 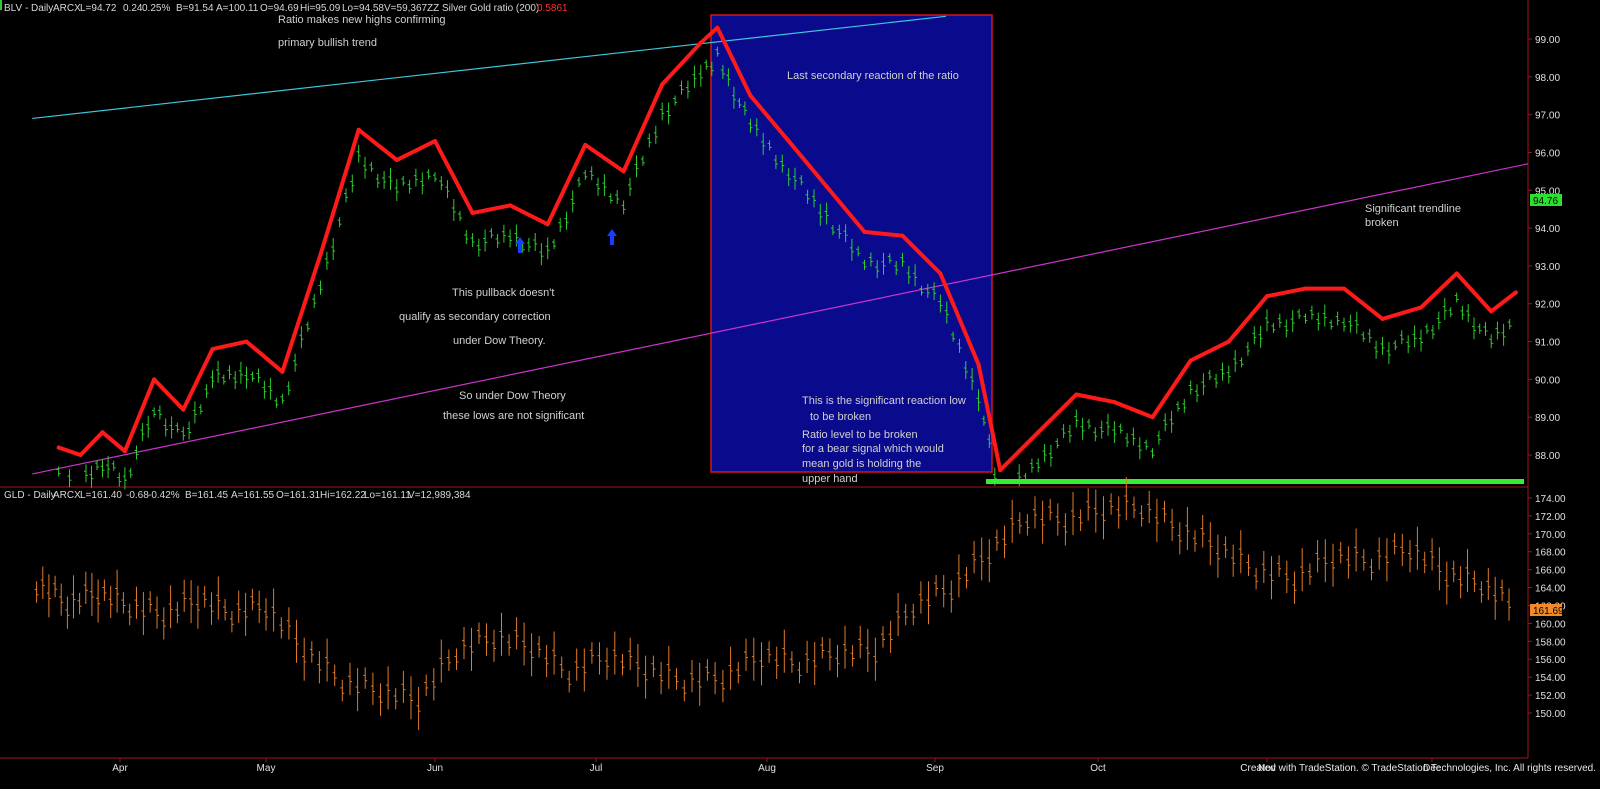 What do you see at coordinates (28, 8) in the screenshot?
I see `blv-symbol: BLV - Daily` at bounding box center [28, 8].